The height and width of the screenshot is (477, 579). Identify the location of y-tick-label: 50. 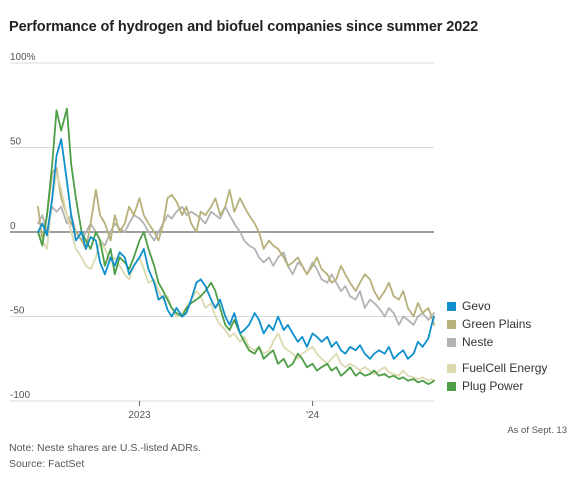
(16, 142).